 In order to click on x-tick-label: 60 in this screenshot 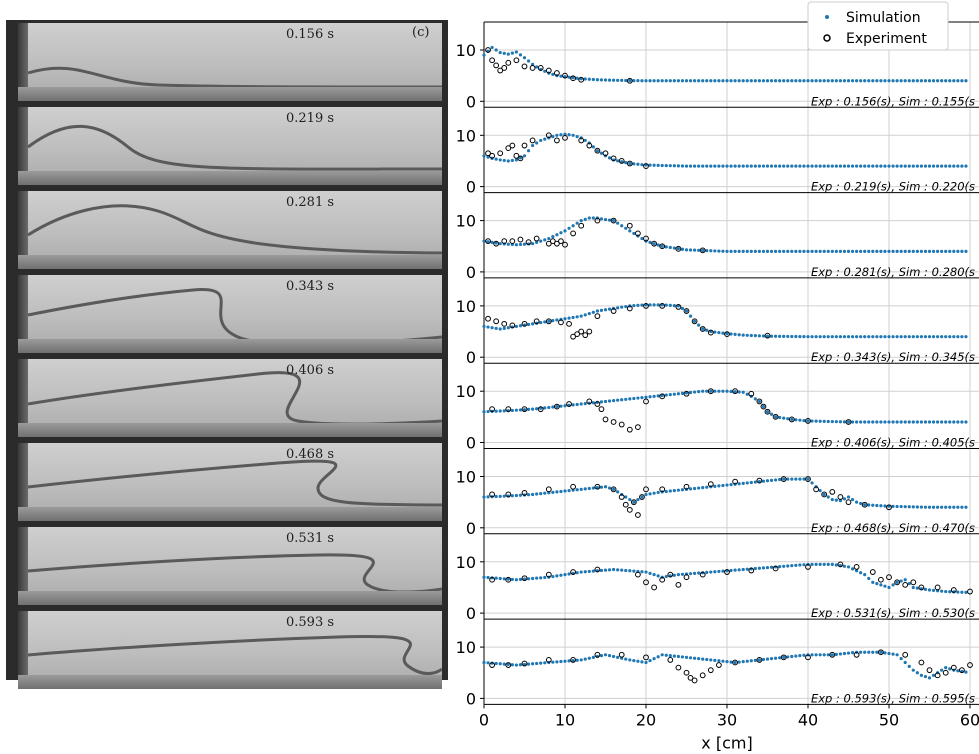, I will do `click(969, 719)`.